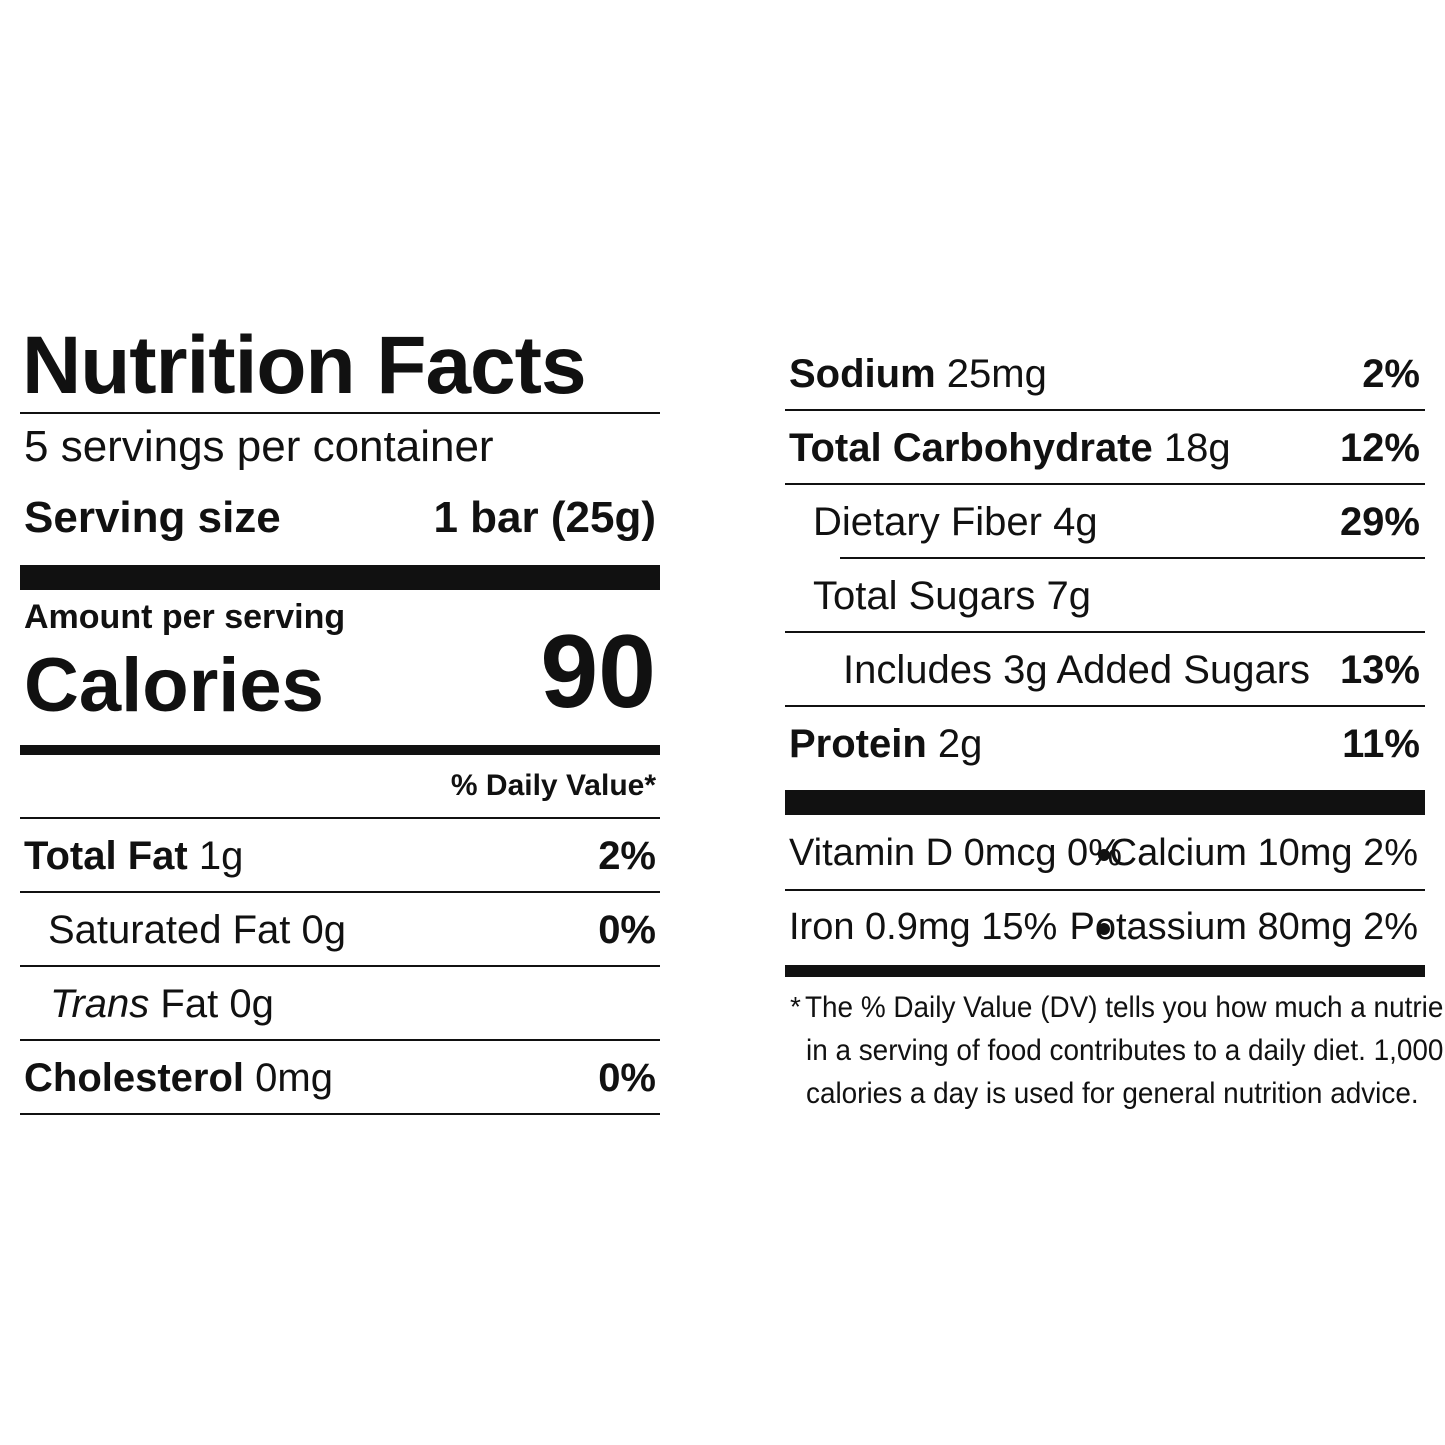 The image size is (1445, 1445). Describe the element at coordinates (923, 927) in the screenshot. I see `vitamin: Iron 0.9mg 15%` at that location.